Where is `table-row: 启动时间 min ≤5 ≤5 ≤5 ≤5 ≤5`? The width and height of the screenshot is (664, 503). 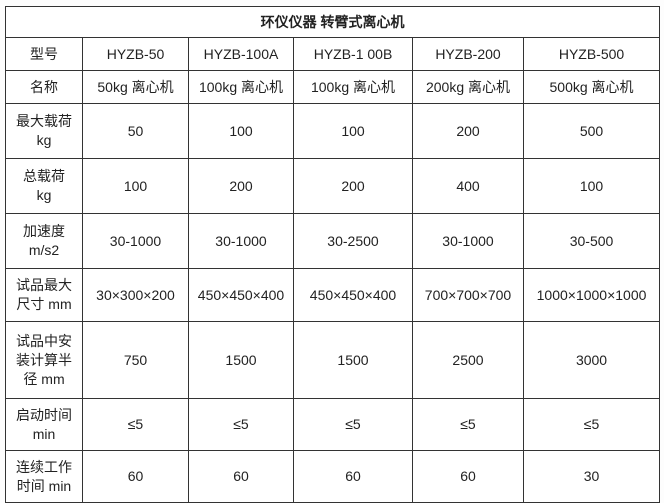 table-row: 启动时间 min ≤5 ≤5 ≤5 ≤5 ≤5 is located at coordinates (333, 424).